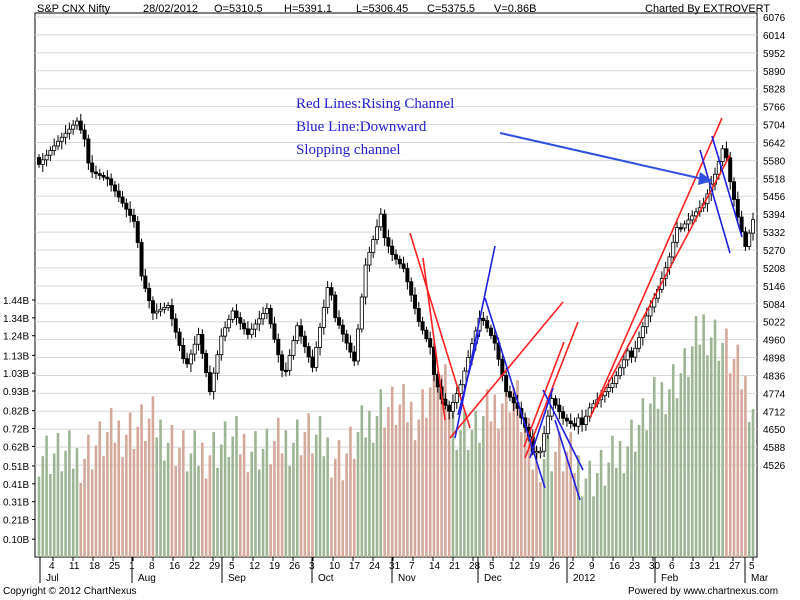 The image size is (800, 600). What do you see at coordinates (774, 143) in the screenshot?
I see `price-tick-label: 5642` at bounding box center [774, 143].